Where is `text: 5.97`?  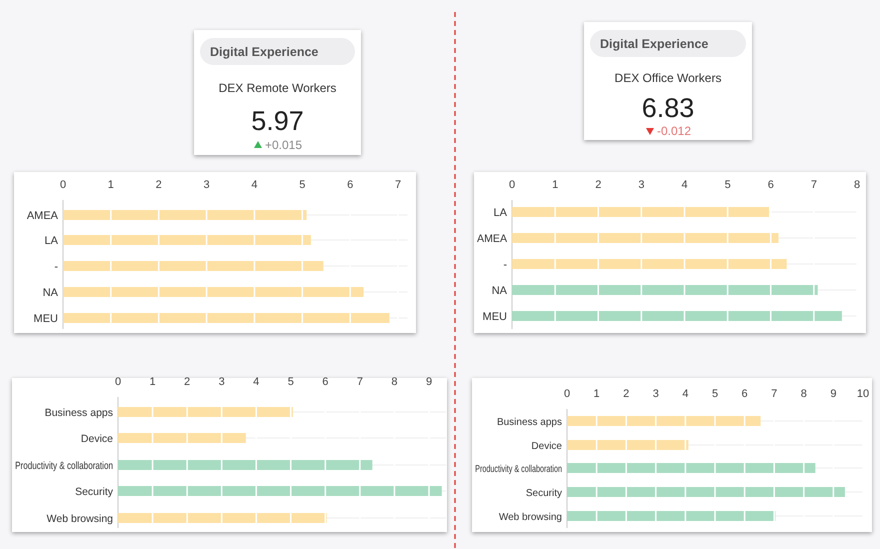 text: 5.97 is located at coordinates (277, 121).